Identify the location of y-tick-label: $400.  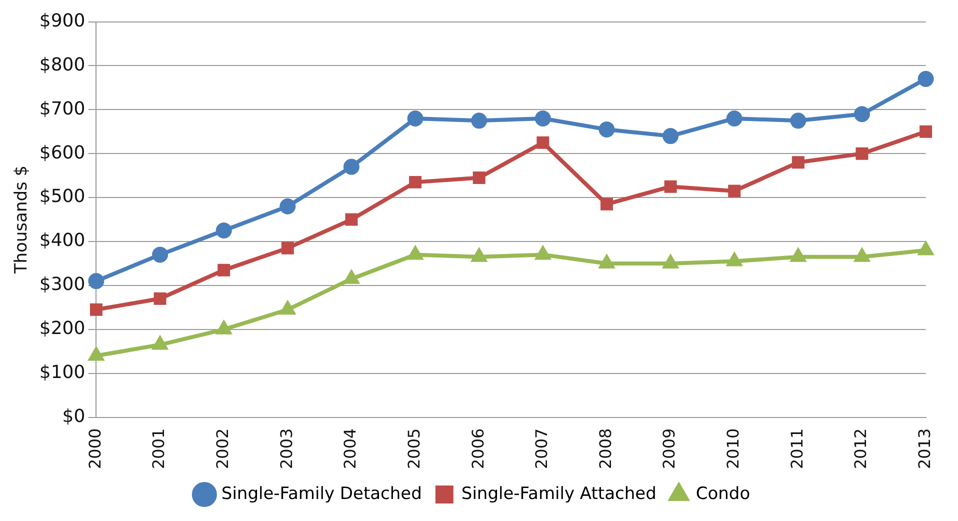
(62, 241).